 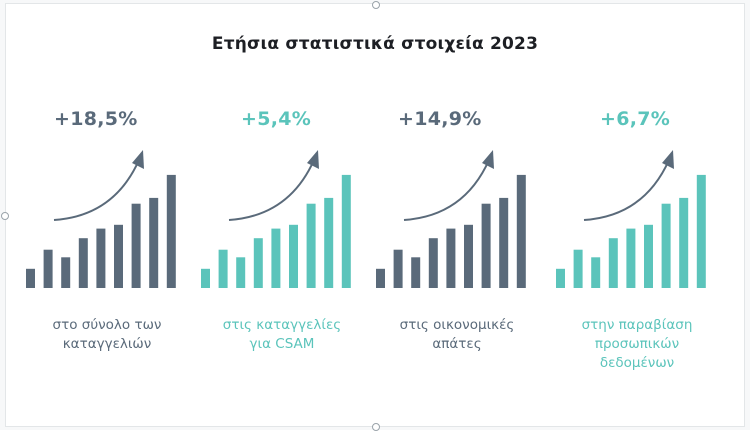 I want to click on headline-percentage: +14,9%, so click(x=440, y=119).